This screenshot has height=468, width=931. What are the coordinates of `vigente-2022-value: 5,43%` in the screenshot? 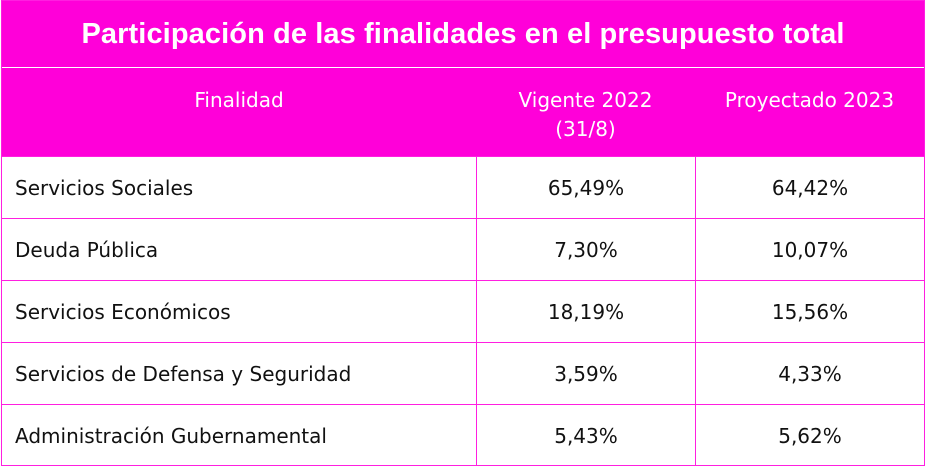 It's located at (585, 435).